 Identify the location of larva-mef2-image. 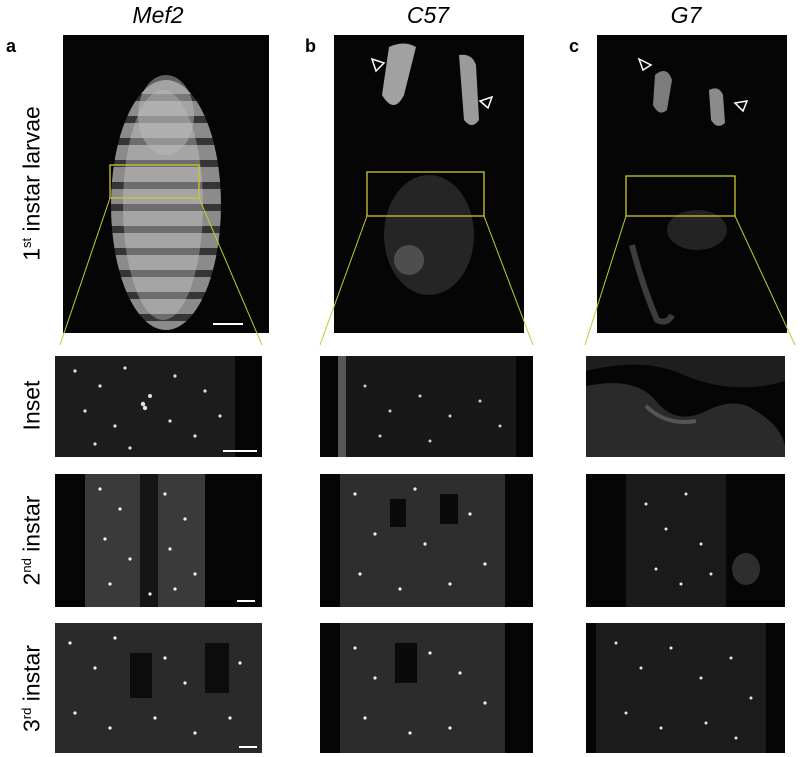
(166, 202).